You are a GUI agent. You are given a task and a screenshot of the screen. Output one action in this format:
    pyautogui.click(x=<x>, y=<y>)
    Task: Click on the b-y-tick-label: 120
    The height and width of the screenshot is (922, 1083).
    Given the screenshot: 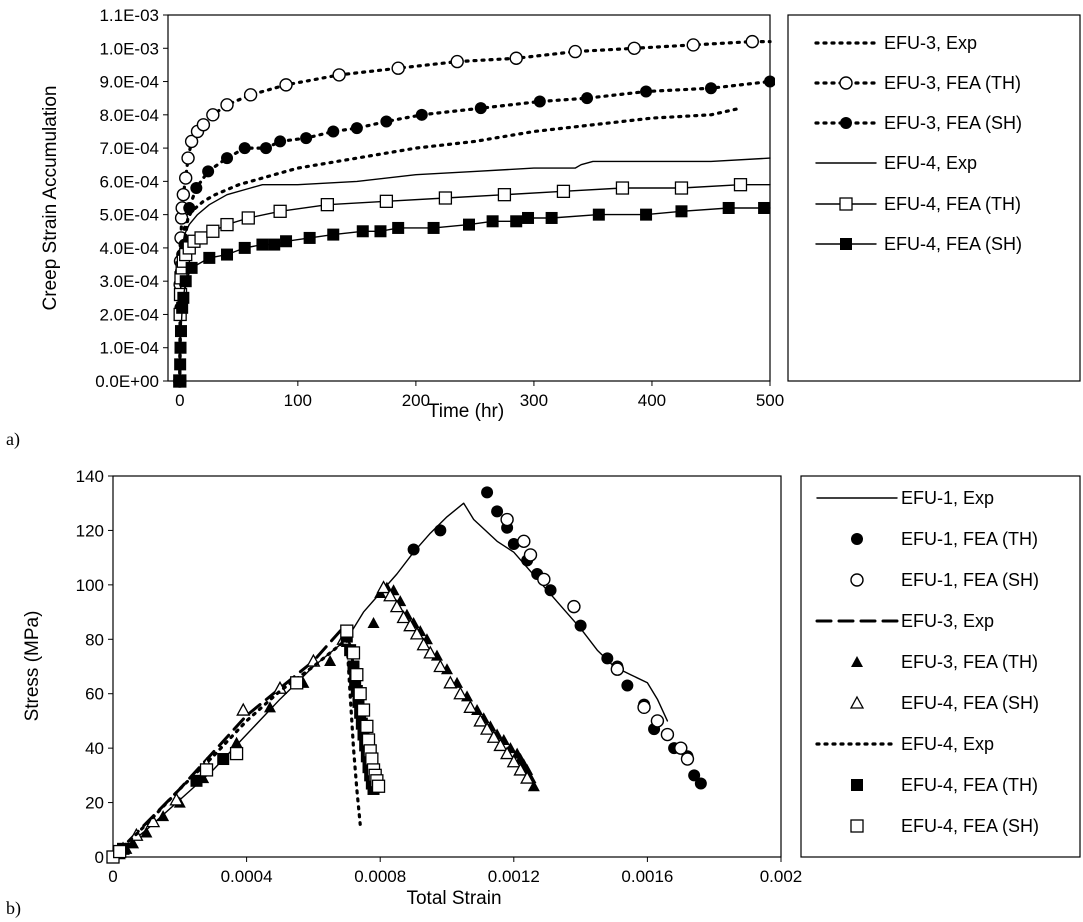 What is the action you would take?
    pyautogui.click(x=90, y=530)
    